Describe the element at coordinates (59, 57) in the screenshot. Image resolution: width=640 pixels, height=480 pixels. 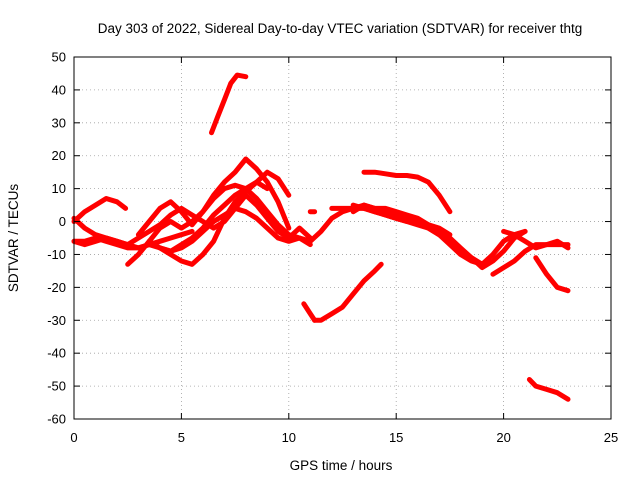
I see `y-tick-label: 50` at that location.